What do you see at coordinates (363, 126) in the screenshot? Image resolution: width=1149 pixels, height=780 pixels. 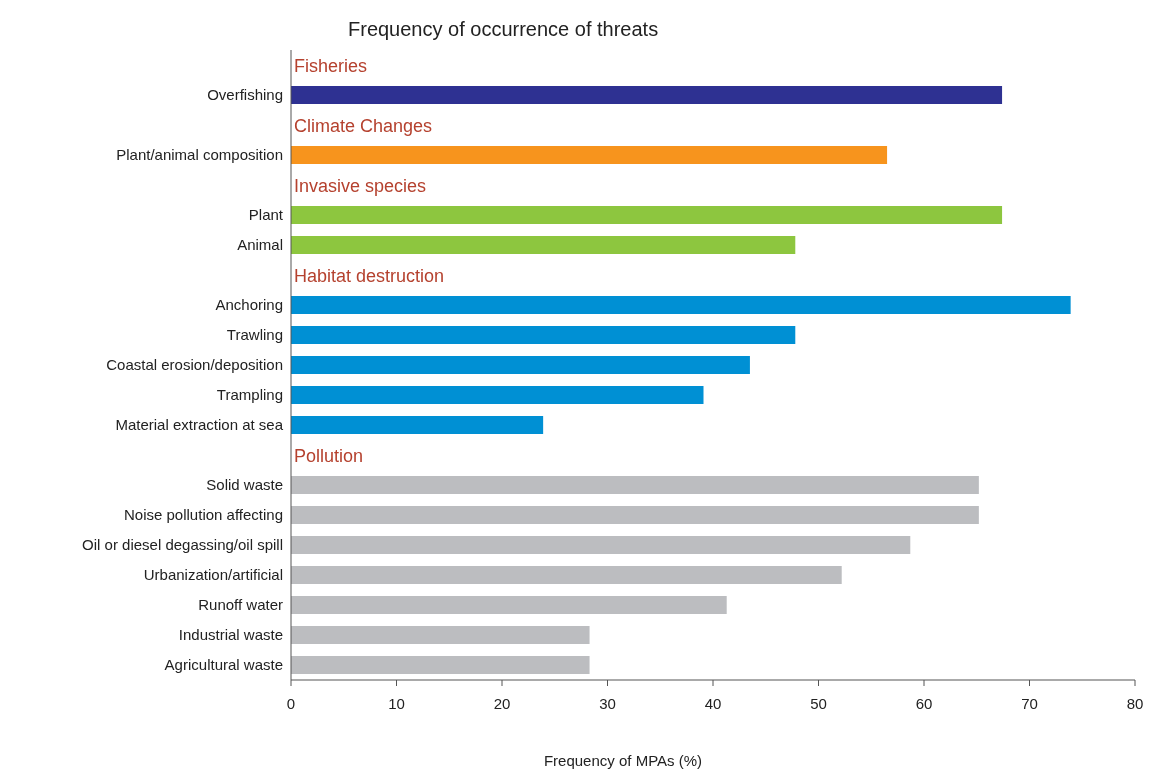 I see `annotation: Climate Changes` at bounding box center [363, 126].